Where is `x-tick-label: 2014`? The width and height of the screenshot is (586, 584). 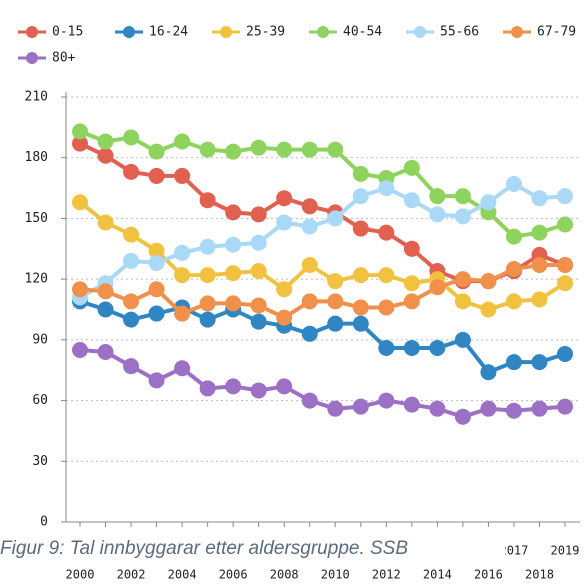 x-tick-label: 2014 is located at coordinates (437, 575).